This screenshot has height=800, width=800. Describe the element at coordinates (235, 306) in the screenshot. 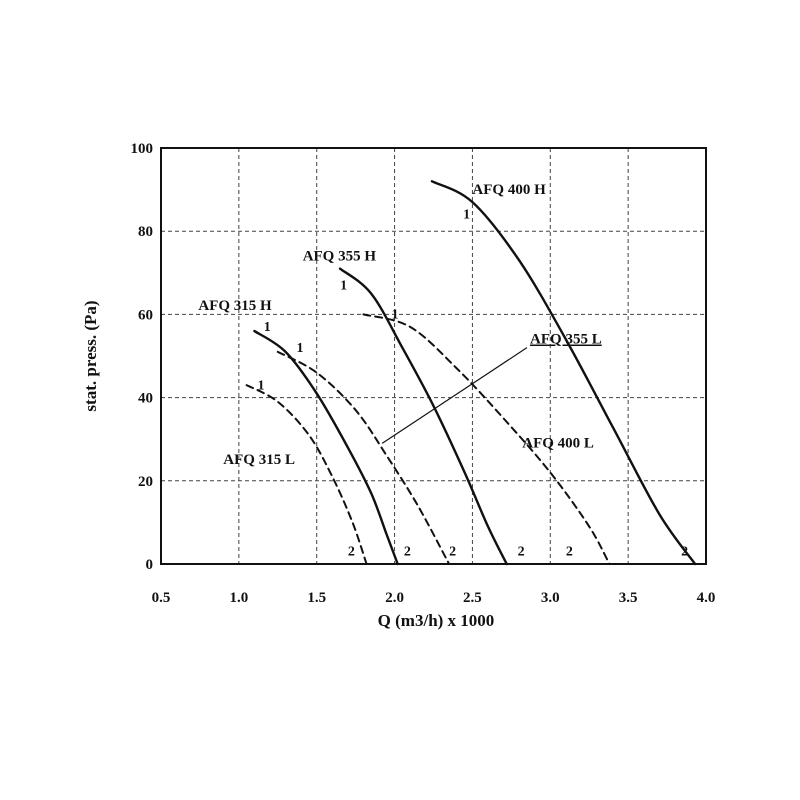

I see `series-label: AFQ 315 H` at that location.